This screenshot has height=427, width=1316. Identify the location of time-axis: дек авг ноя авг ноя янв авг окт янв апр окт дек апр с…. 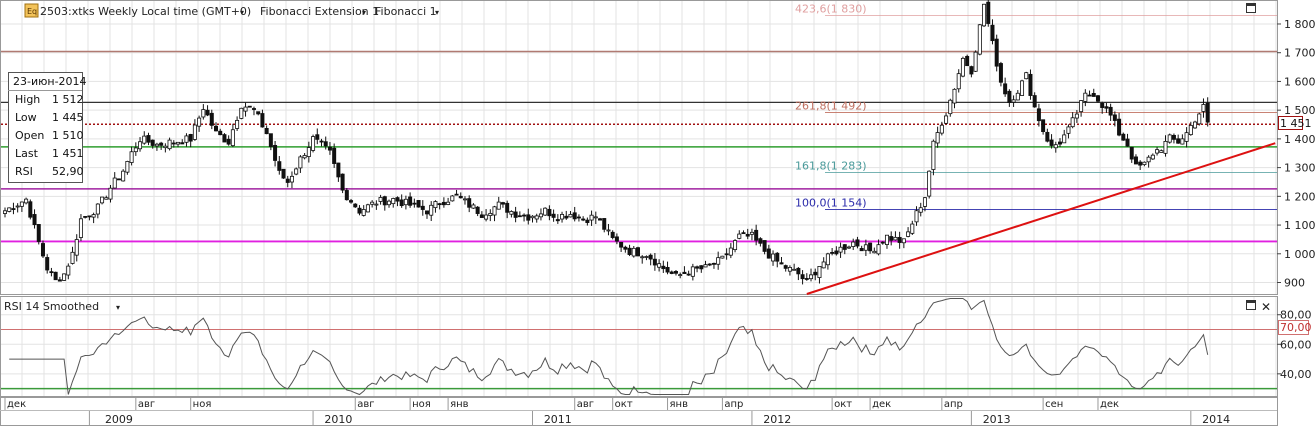
(617, 412).